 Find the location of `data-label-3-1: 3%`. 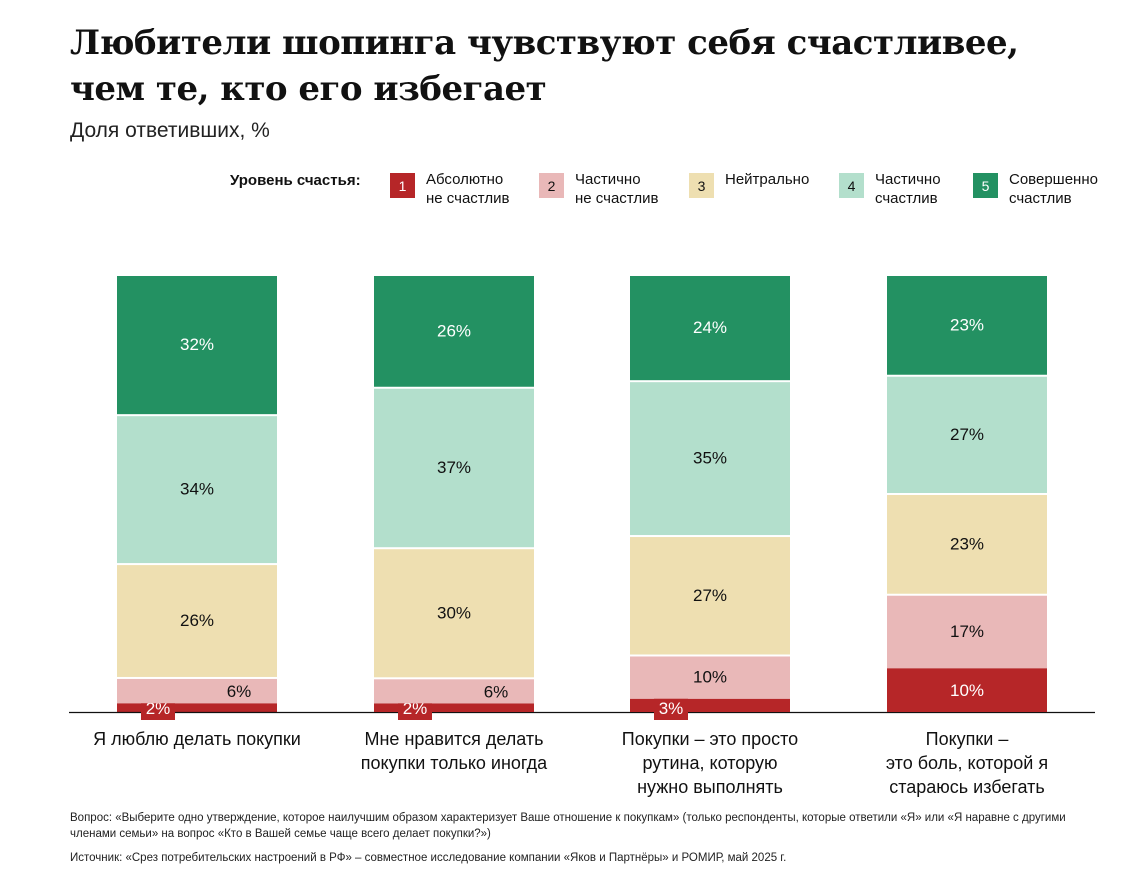

data-label-3-1: 3% is located at coordinates (671, 708).